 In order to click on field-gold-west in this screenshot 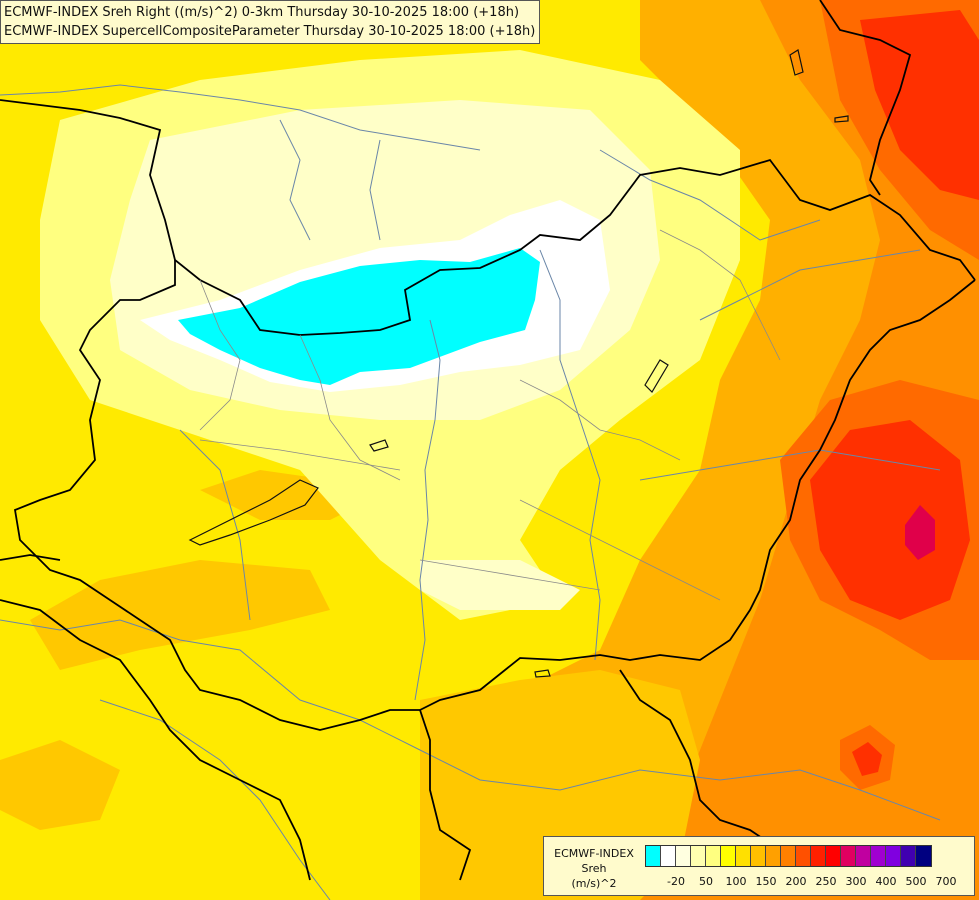, I will do `click(180, 615)`.